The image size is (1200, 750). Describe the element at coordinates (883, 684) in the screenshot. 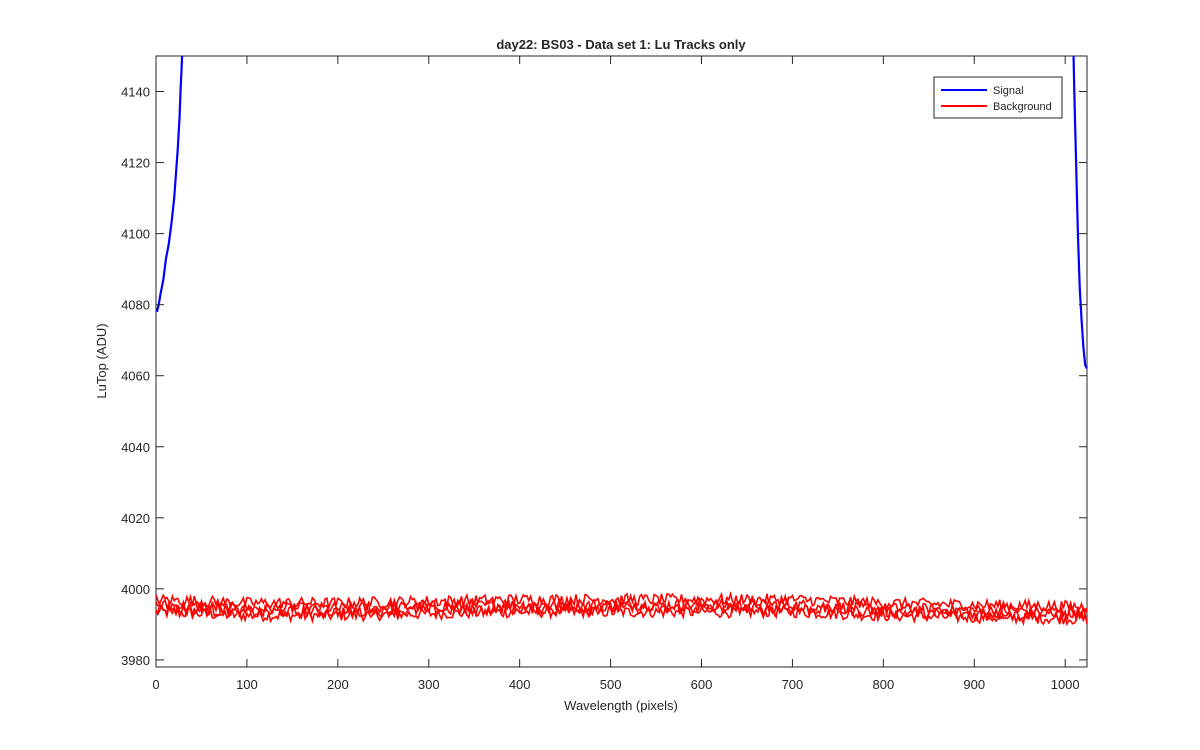

I see `x-tick-label: 800` at that location.